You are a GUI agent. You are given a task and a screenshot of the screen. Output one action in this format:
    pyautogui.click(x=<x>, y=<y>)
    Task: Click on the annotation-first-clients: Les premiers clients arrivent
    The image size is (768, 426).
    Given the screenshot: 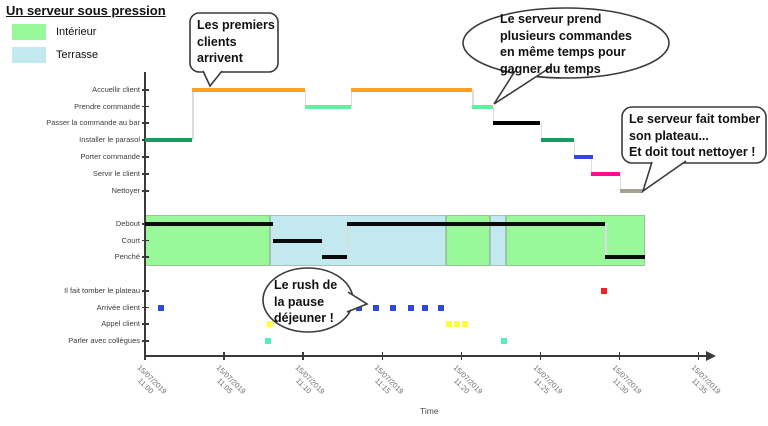 What is the action you would take?
    pyautogui.click(x=236, y=41)
    